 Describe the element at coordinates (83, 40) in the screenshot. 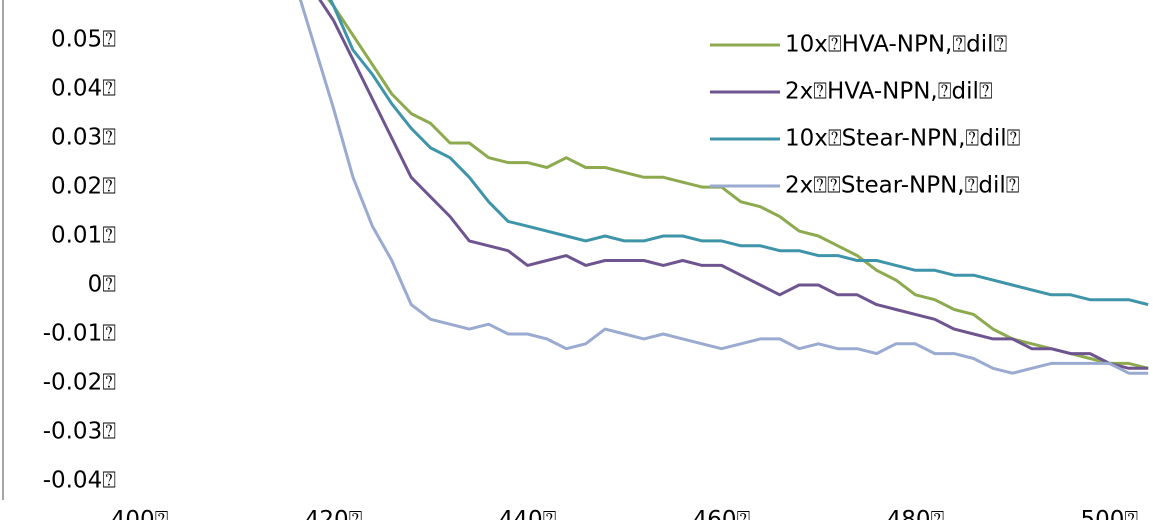

I see `y-tick-label: 0.05⍰` at that location.